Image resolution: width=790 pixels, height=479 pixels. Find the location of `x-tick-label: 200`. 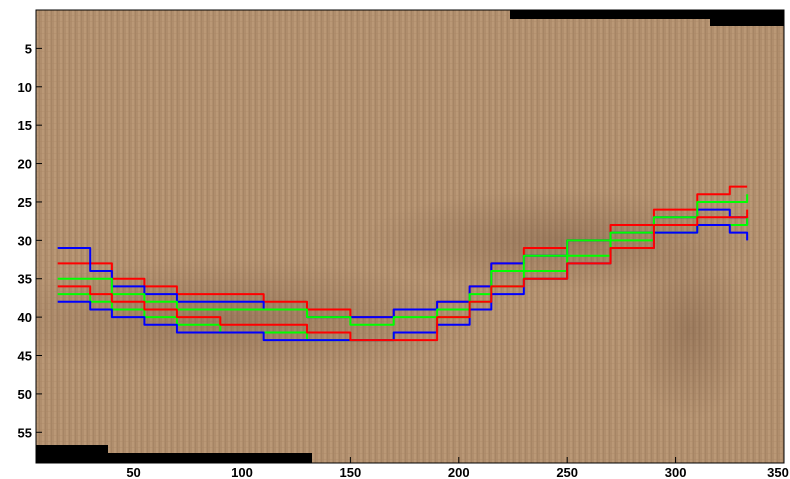

x-tick-label: 200 is located at coordinates (459, 472).